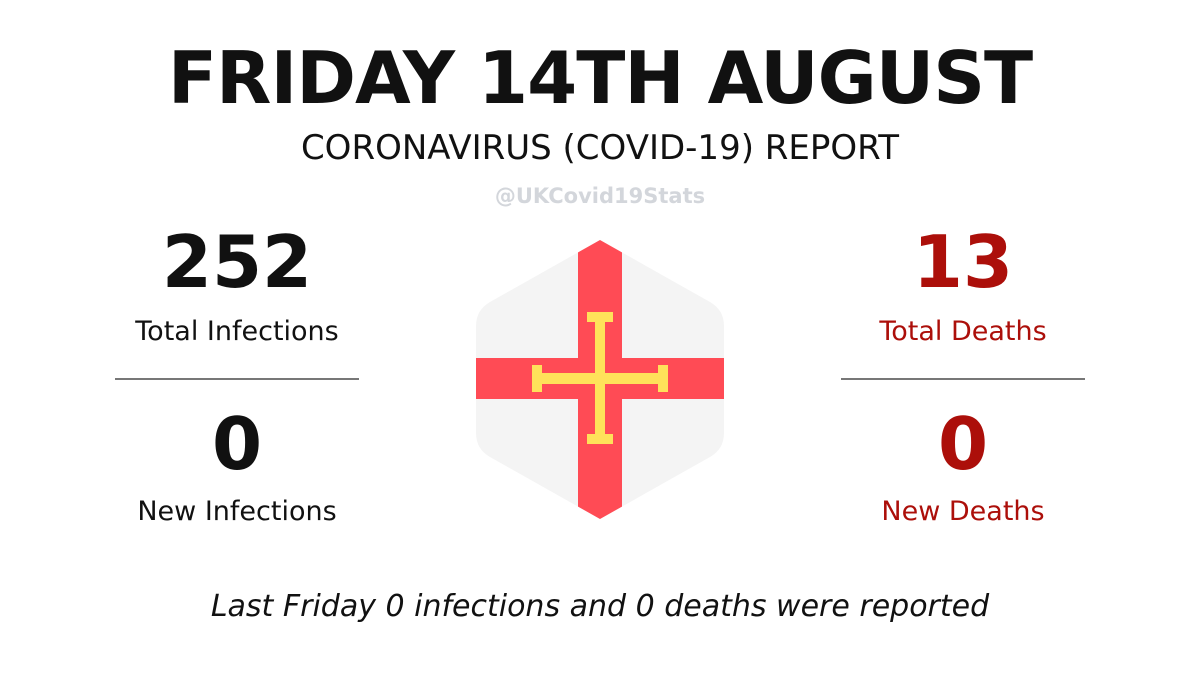 The width and height of the screenshot is (1200, 675). I want to click on new-infections-label: New Infections, so click(237, 511).